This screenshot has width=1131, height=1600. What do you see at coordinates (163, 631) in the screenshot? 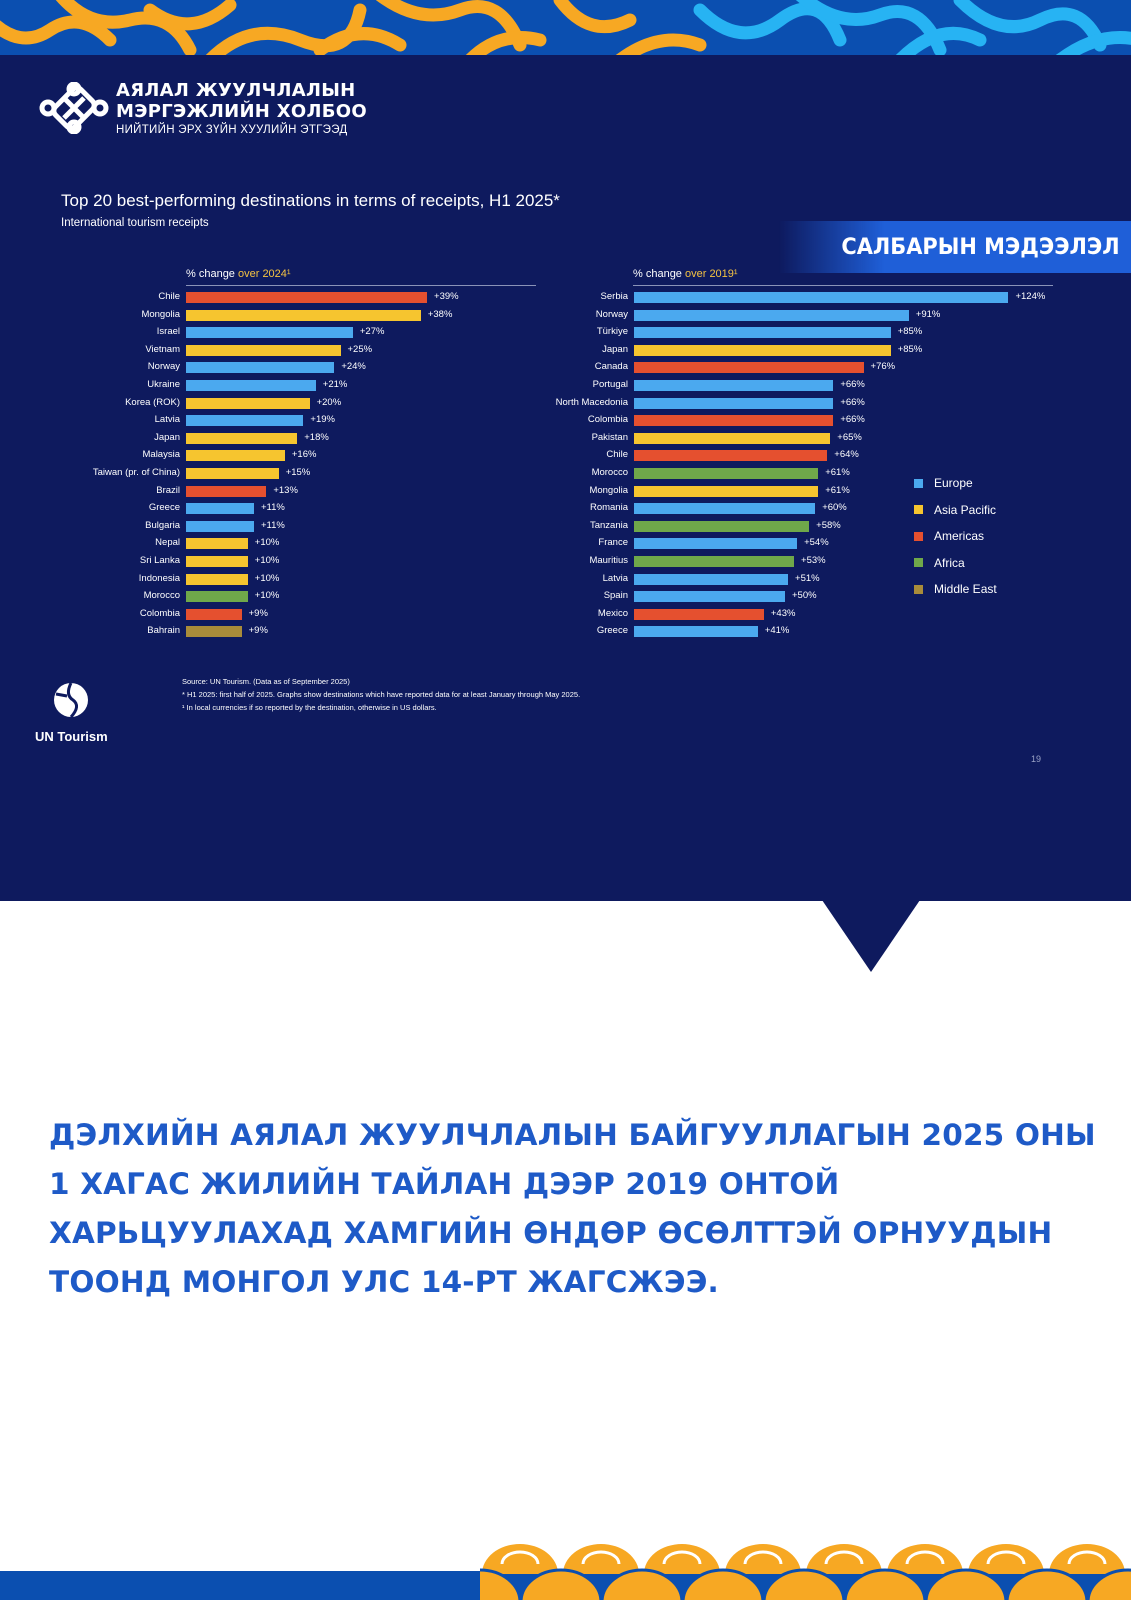
I see `bar-label: Bahrain` at bounding box center [163, 631].